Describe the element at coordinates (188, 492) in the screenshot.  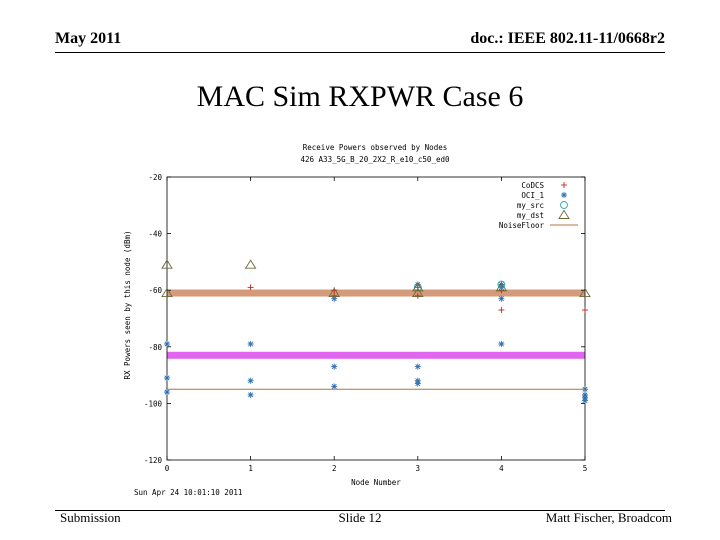
I see `chart-timestamp: Sun Apr 24 10:01:10 2011` at that location.